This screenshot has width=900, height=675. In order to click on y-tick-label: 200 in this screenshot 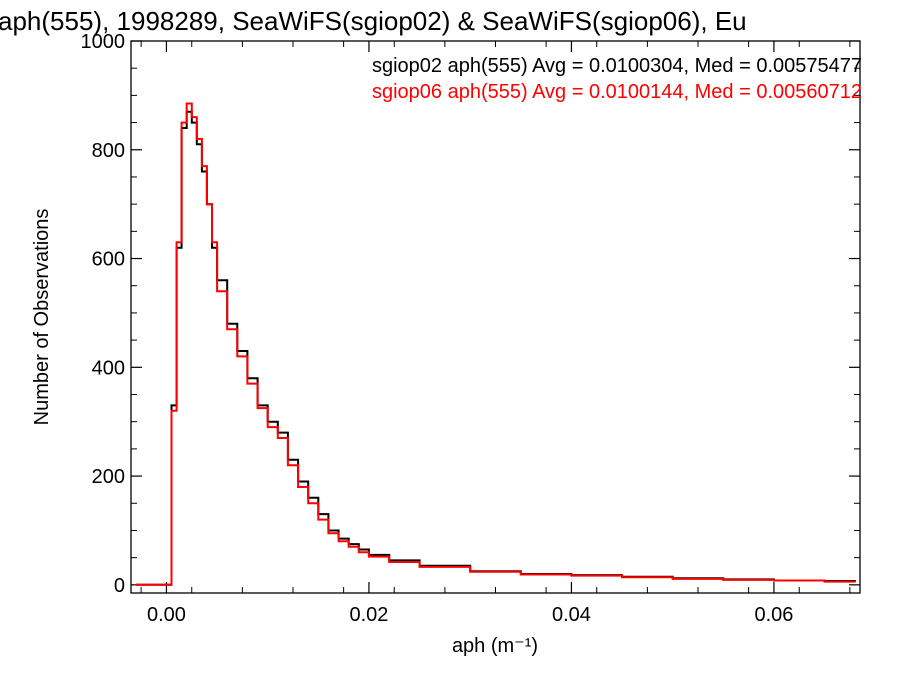, I will do `click(108, 477)`.